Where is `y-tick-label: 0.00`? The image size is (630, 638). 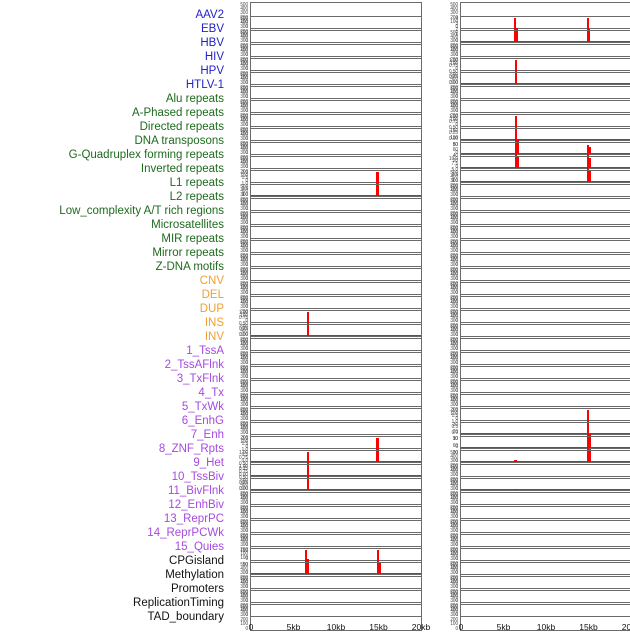 y-tick-label: 0.00 is located at coordinates (243, 473).